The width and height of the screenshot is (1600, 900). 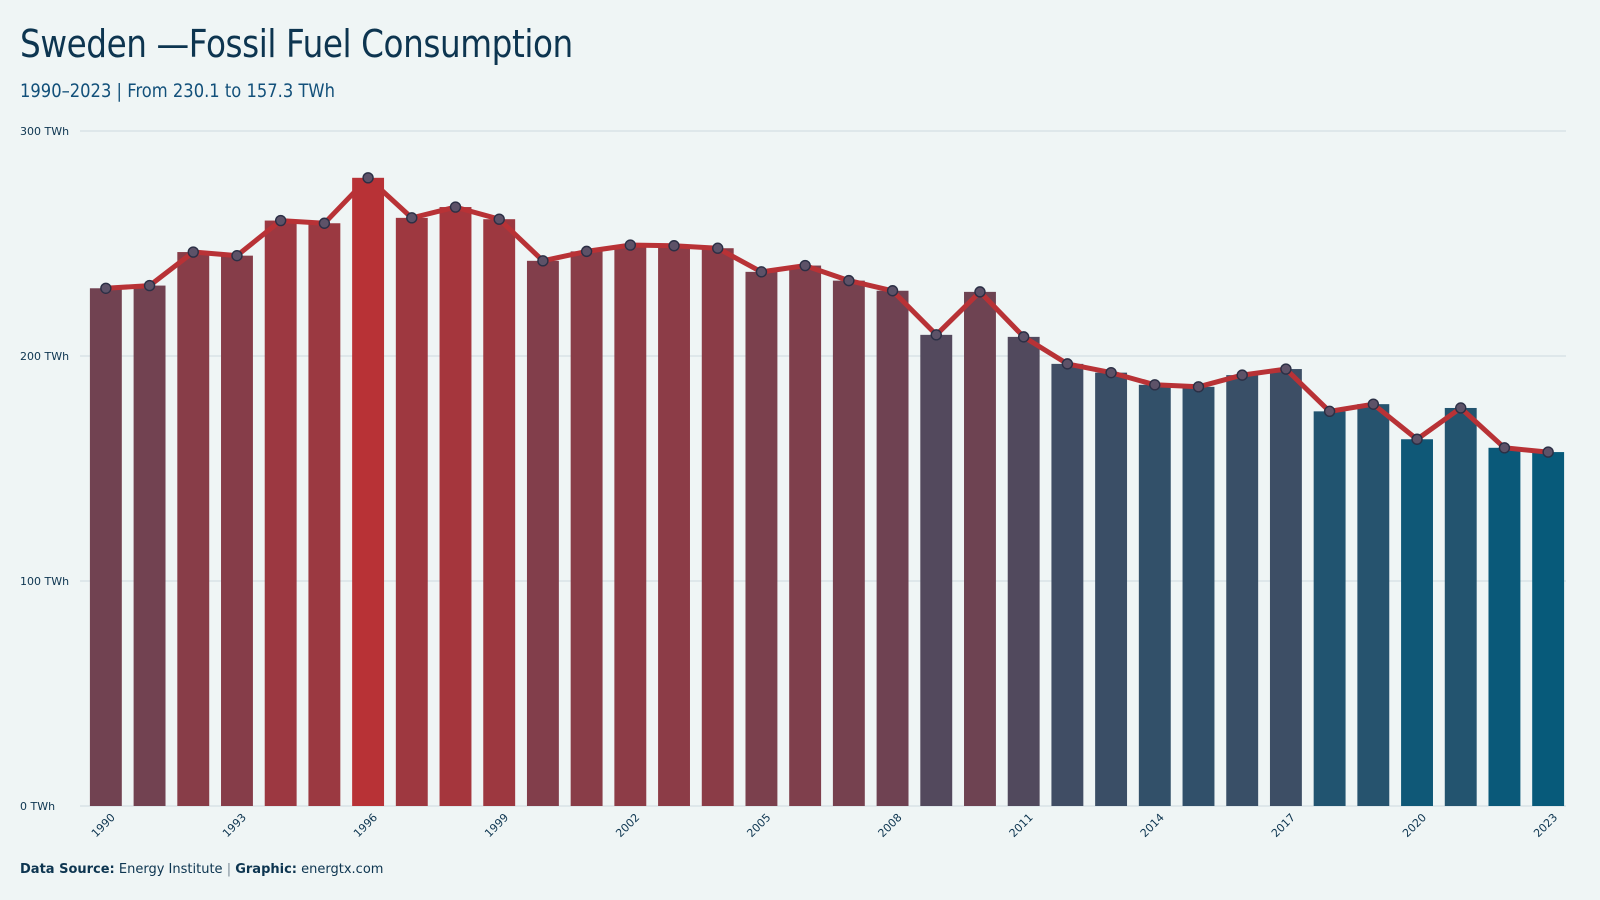 What do you see at coordinates (1152, 825) in the screenshot?
I see `x-tick-label: 2014` at bounding box center [1152, 825].